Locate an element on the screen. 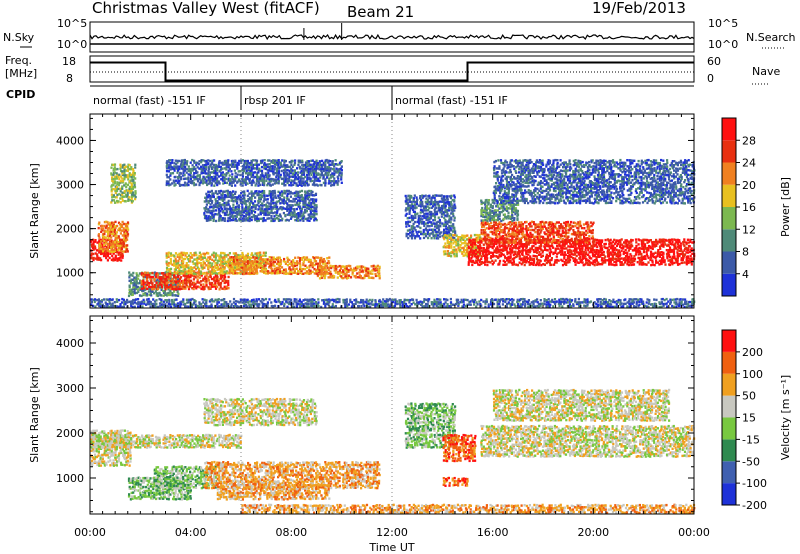  noise-left-tick-top: 10^5 is located at coordinates (72, 23).